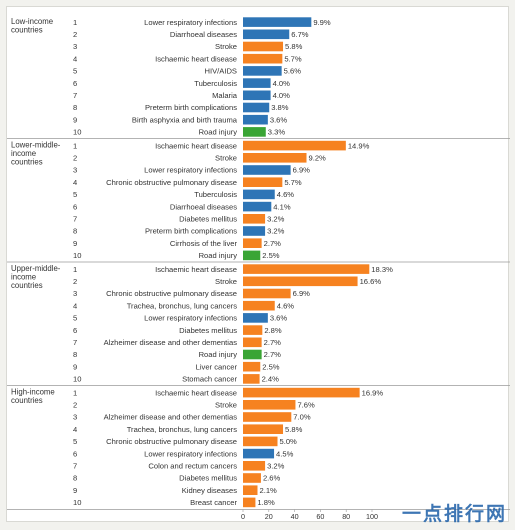 The image size is (515, 530). What do you see at coordinates (192, 466) in the screenshot?
I see `cause-label: Colon and rectum cancers` at bounding box center [192, 466].